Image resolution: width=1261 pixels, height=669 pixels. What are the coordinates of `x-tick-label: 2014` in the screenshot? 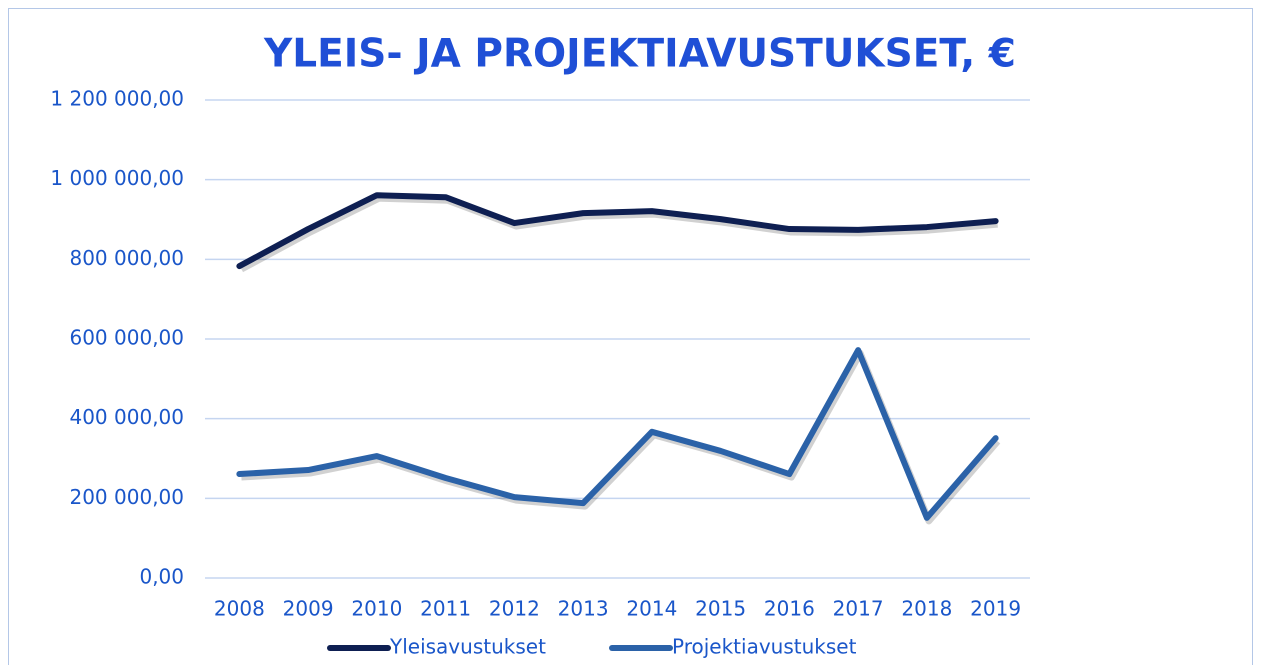 It's located at (651, 609).